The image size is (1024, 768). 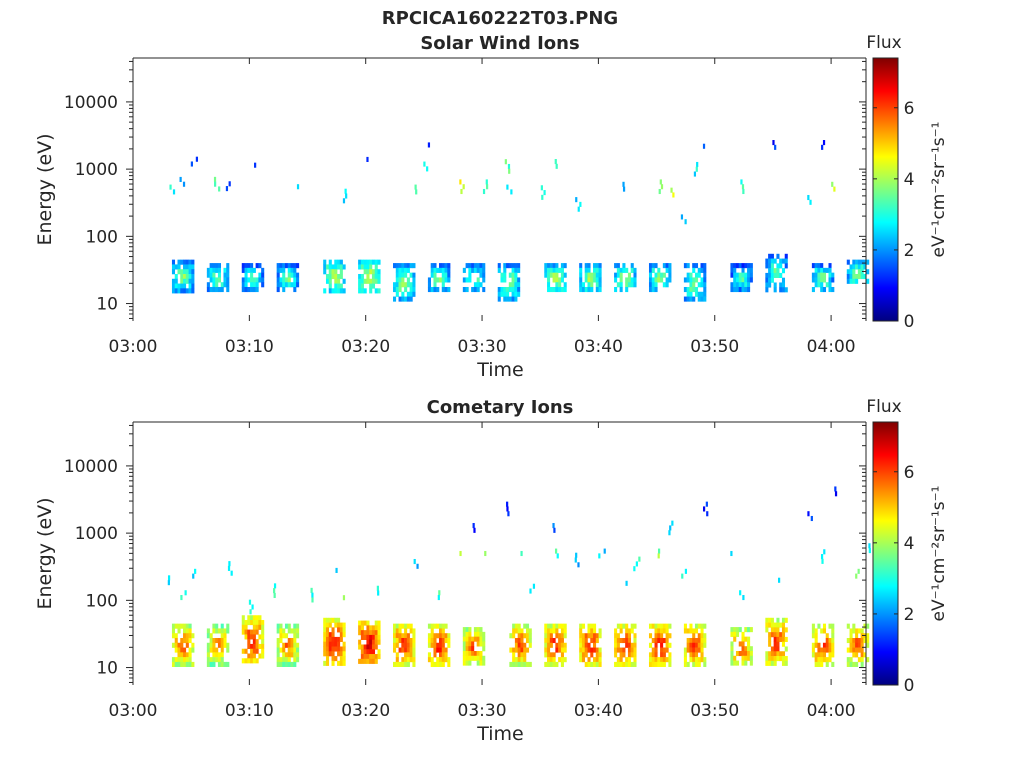 I want to click on y-tick-label: 10000, so click(x=91, y=103).